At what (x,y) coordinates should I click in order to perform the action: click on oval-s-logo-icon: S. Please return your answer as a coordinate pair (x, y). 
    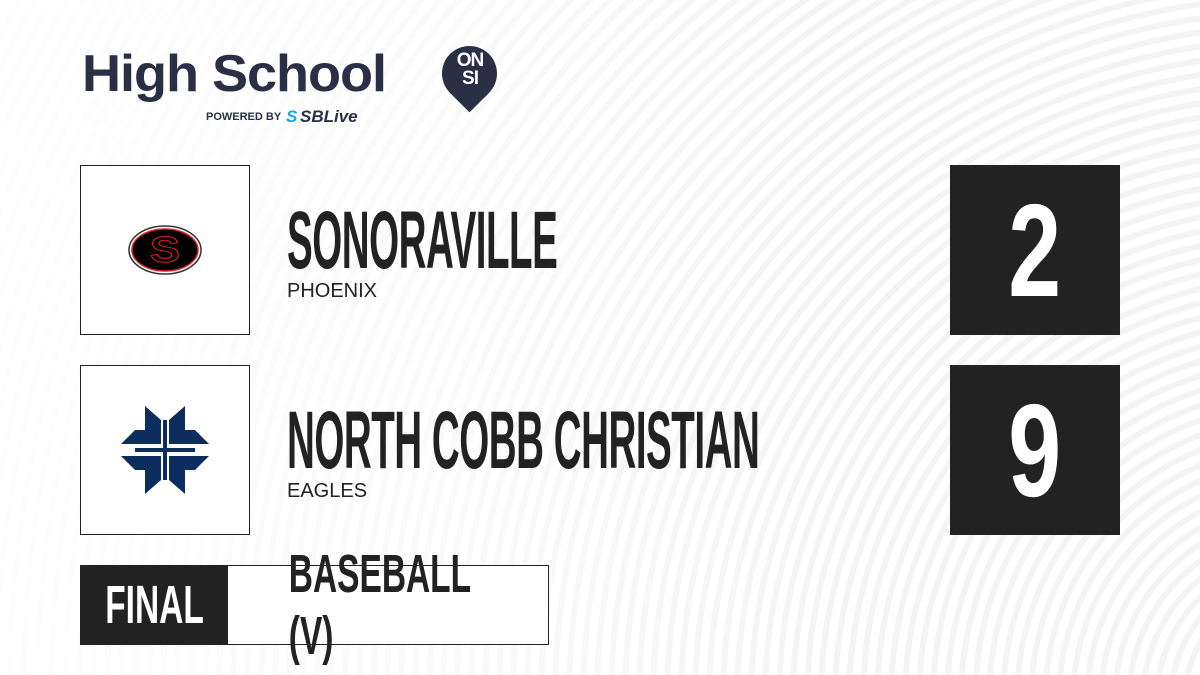
    Looking at the image, I should click on (165, 250).